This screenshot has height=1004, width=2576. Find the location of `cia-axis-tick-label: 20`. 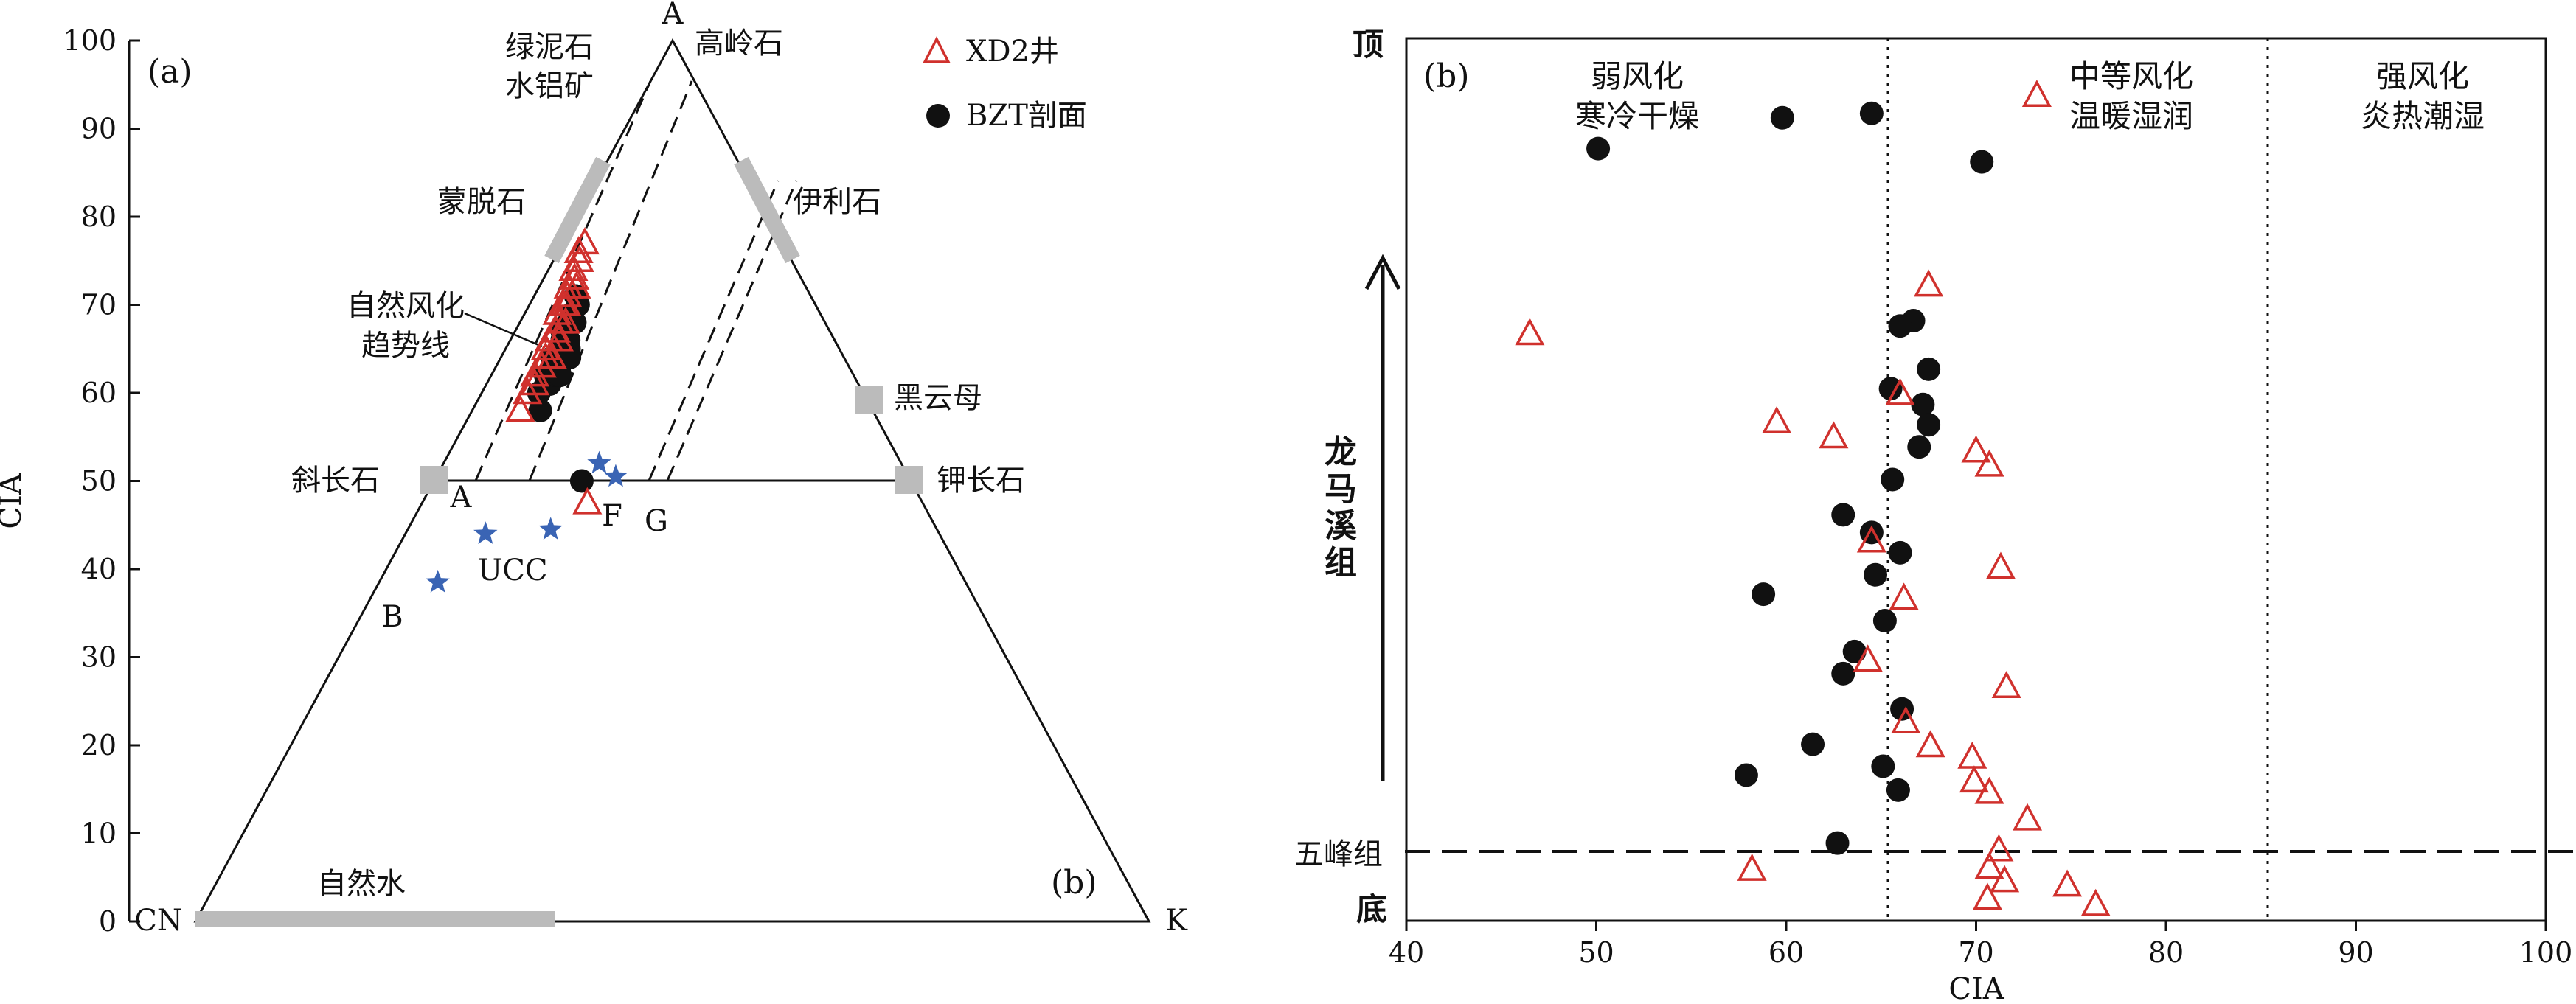

cia-axis-tick-label: 20 is located at coordinates (99, 745).